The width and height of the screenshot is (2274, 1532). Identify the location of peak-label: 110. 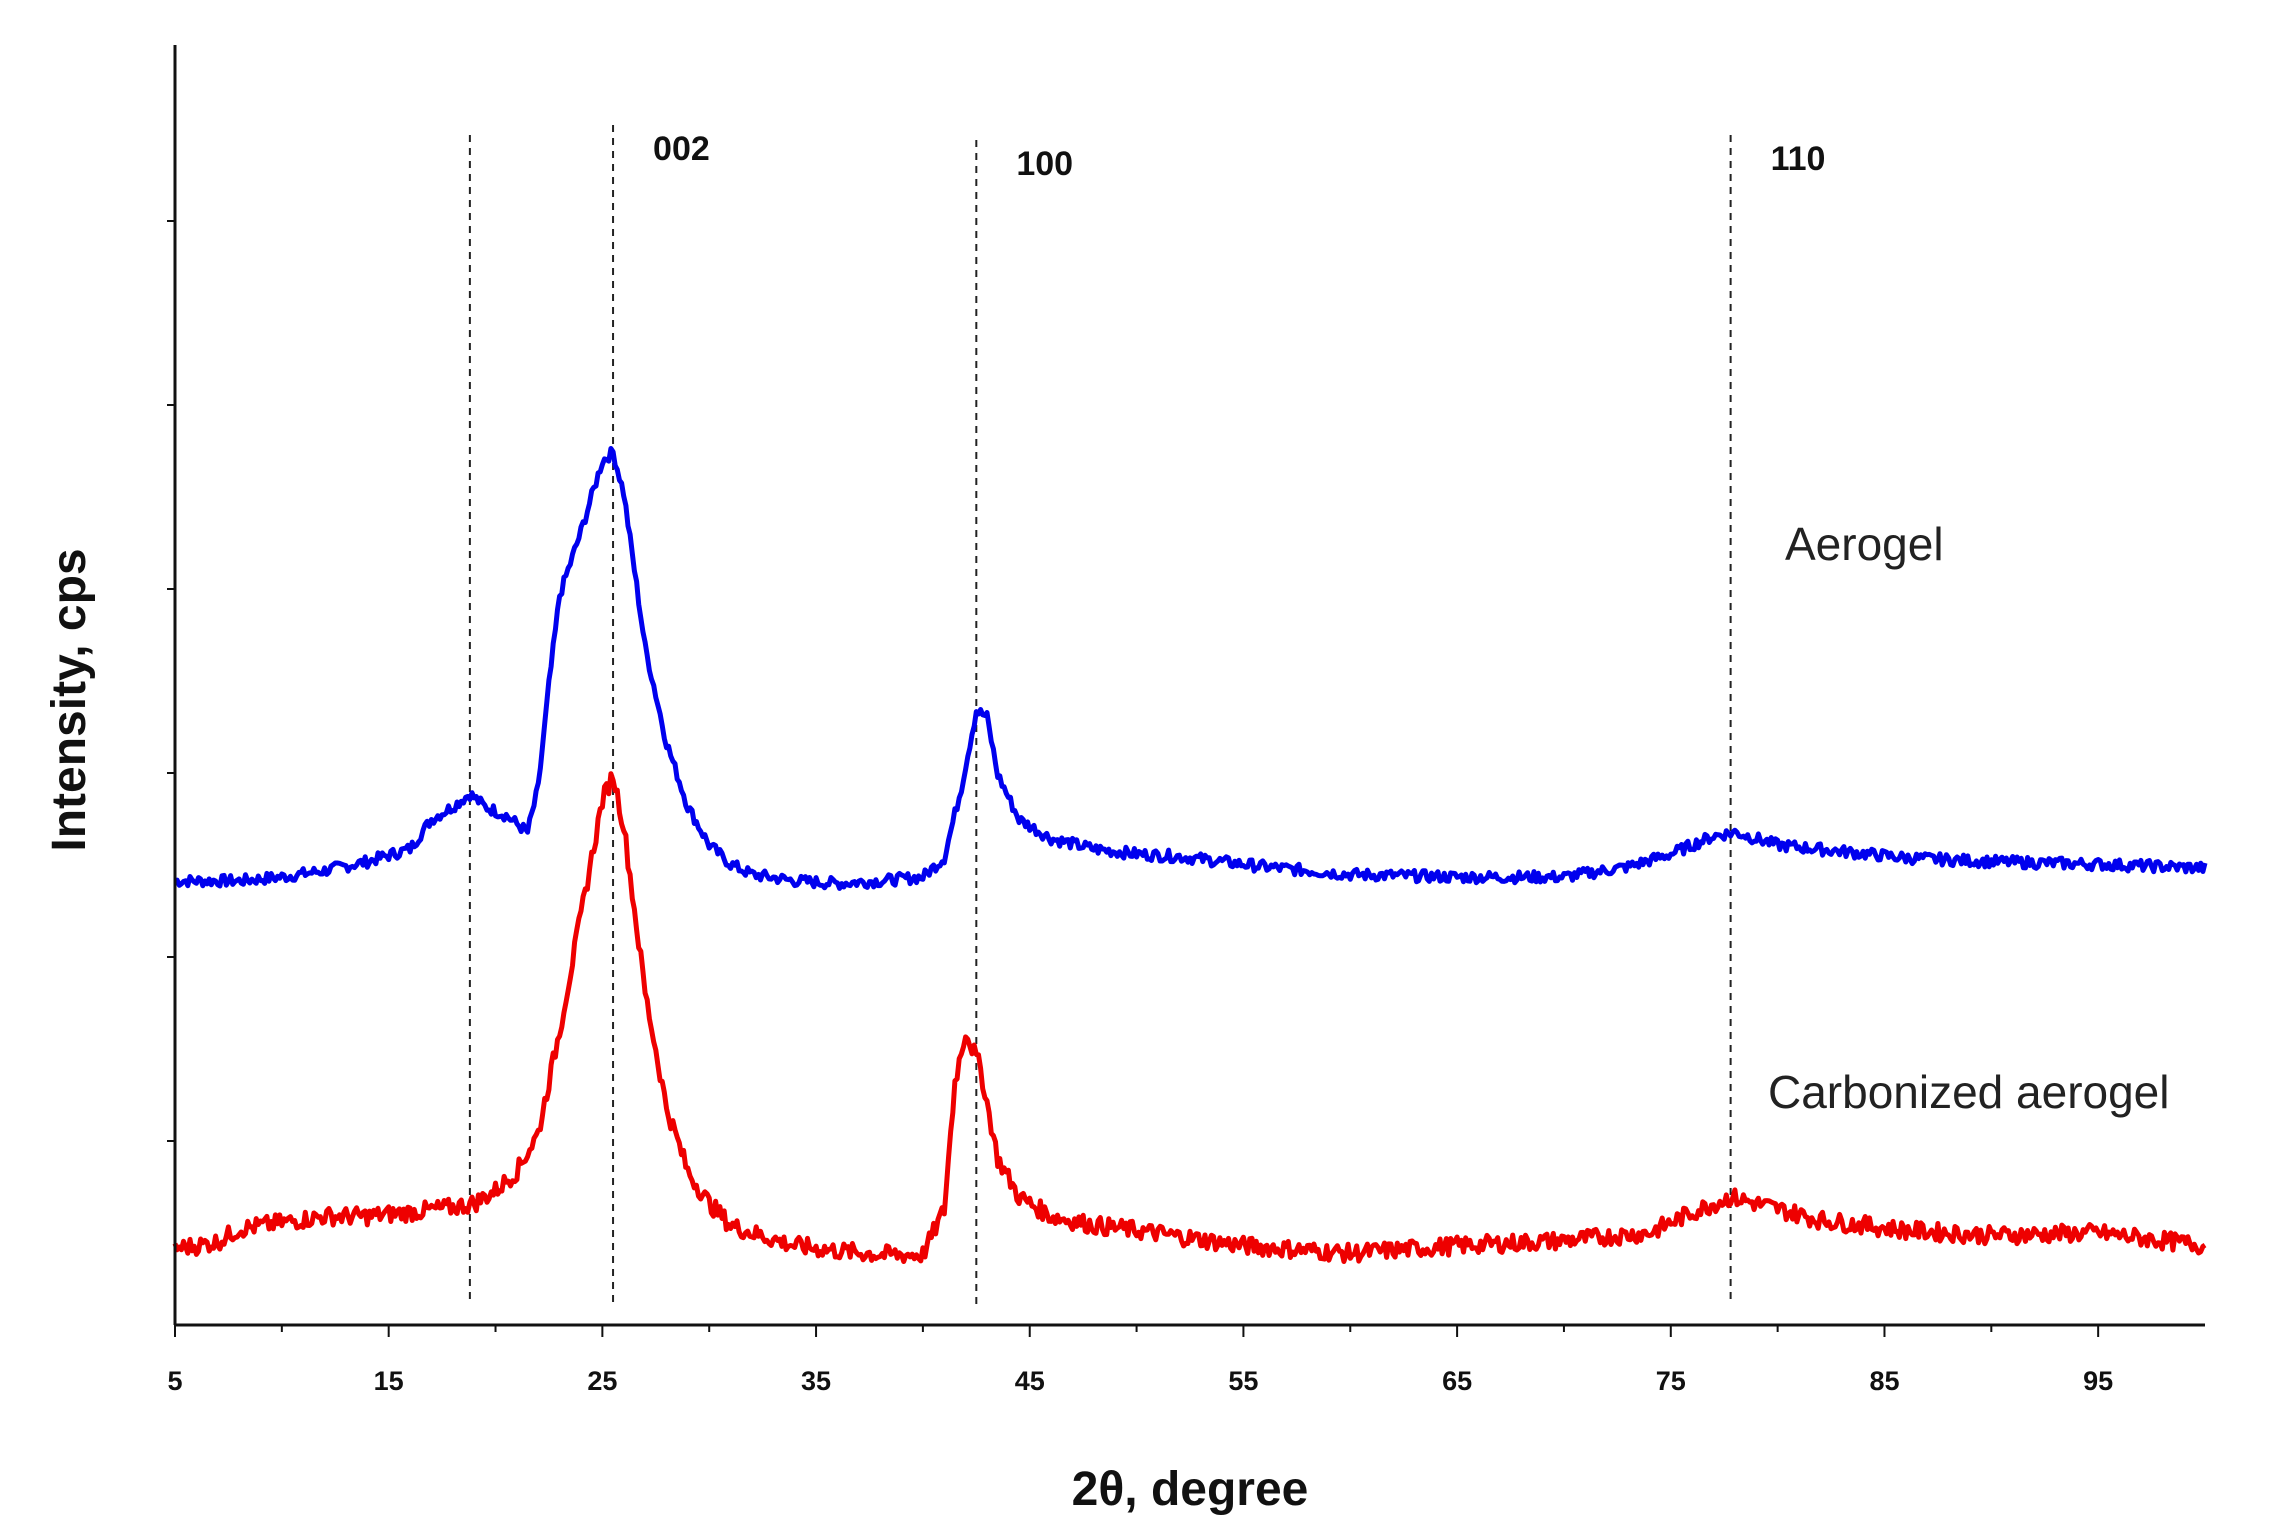
(1798, 159).